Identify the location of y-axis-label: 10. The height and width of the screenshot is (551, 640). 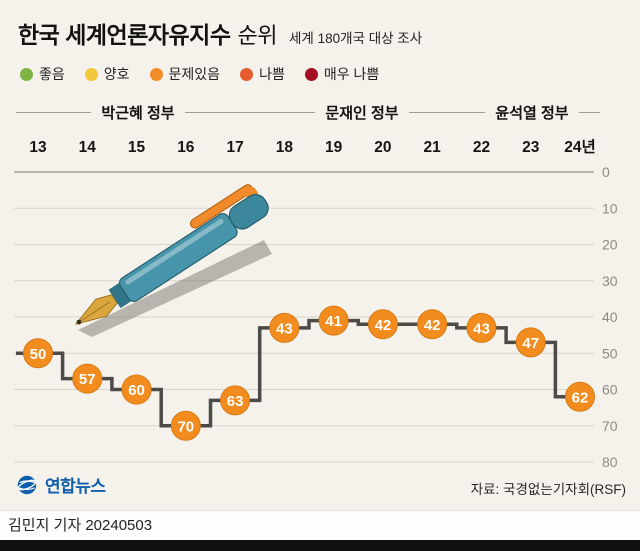
(610, 208).